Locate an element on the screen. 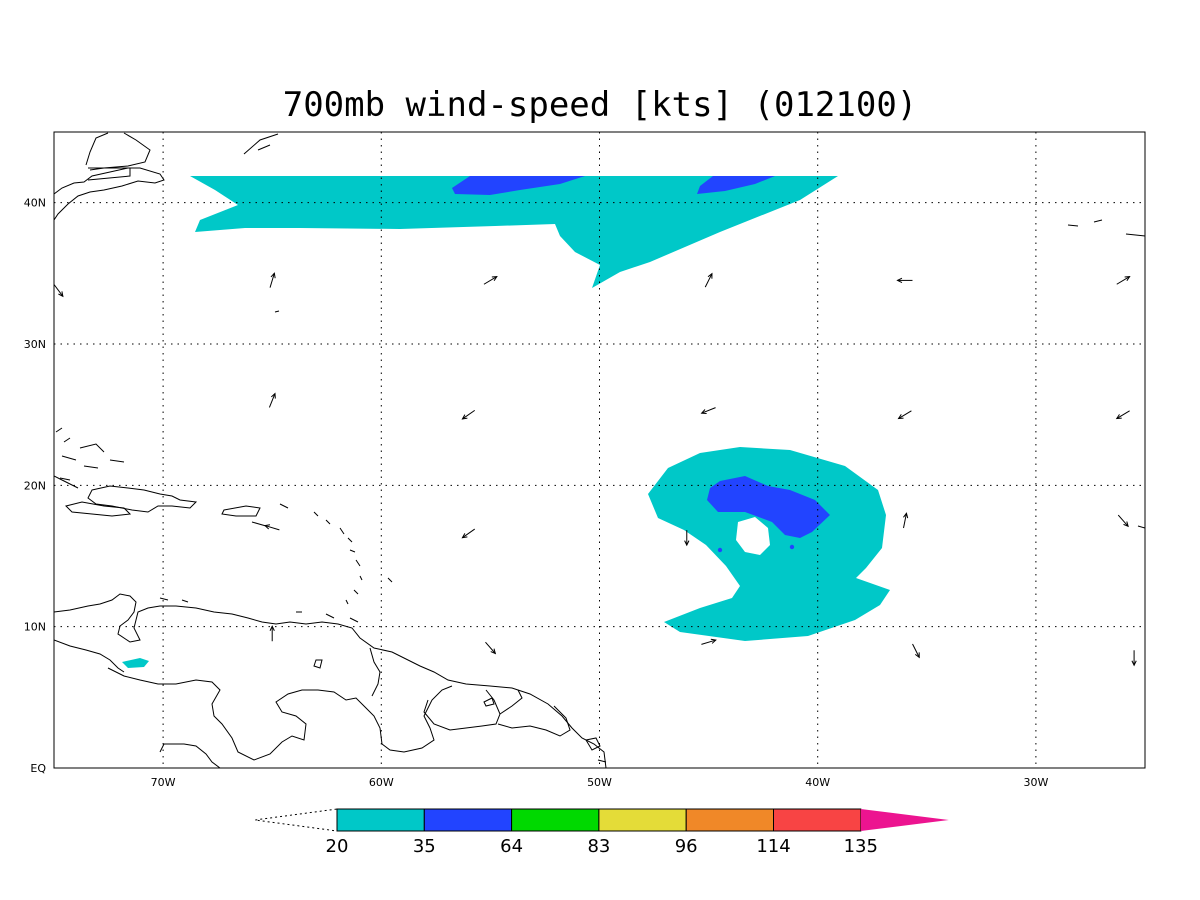  lon-tick-label: 30W is located at coordinates (1035, 782).